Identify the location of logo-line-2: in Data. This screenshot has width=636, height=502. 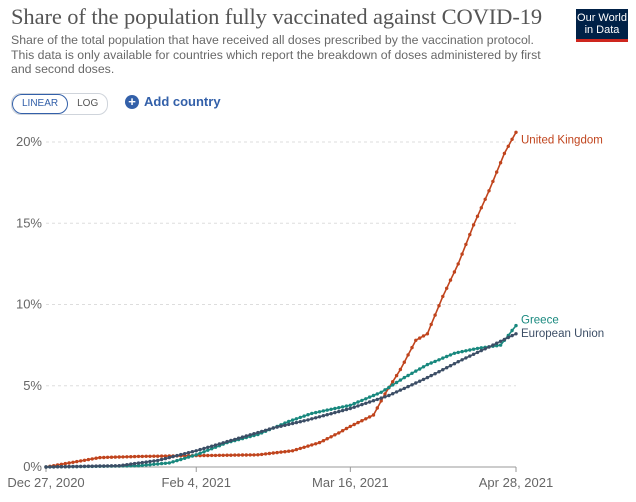
(602, 30).